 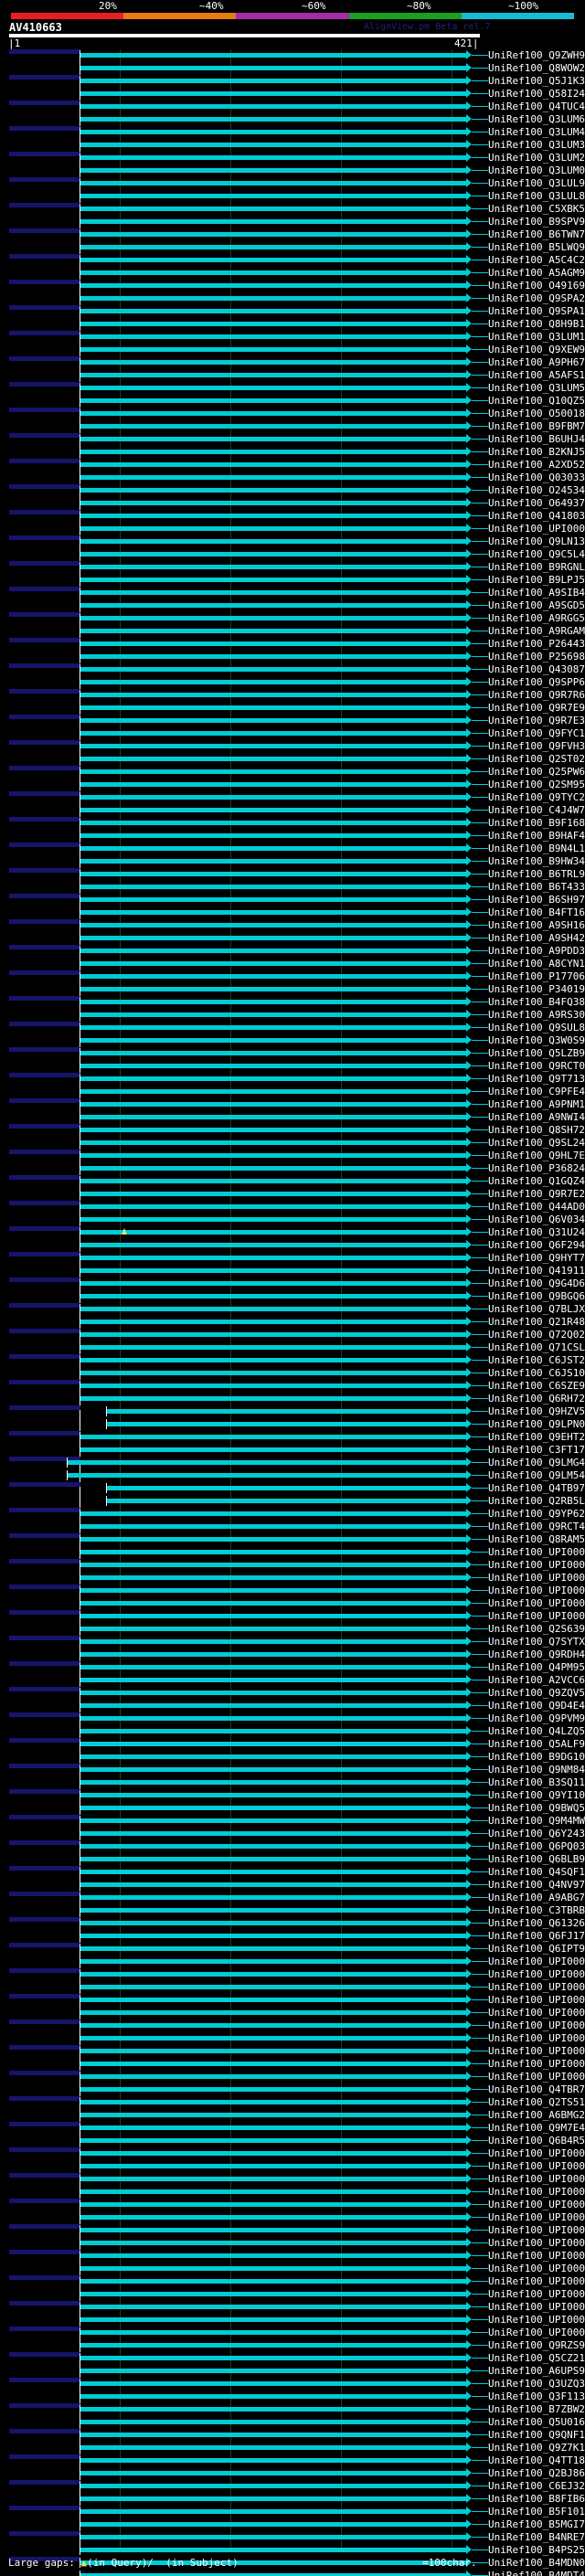 I want to click on hit-row: UniRef100_A9SH42, so click(x=293, y=938).